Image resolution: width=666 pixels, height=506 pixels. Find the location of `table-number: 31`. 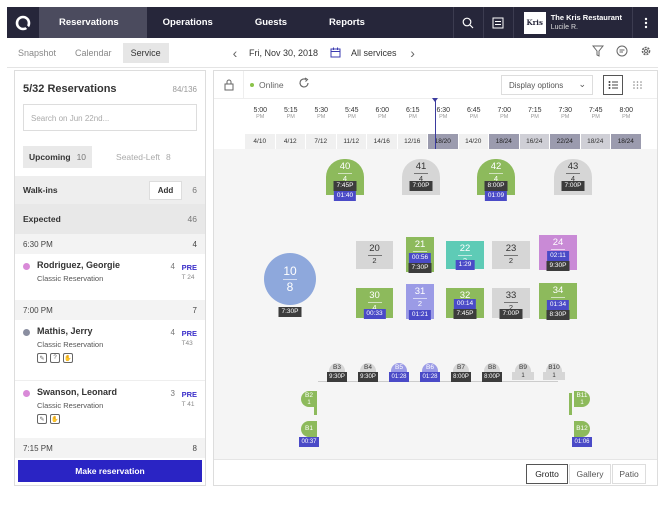

table-number: 31 is located at coordinates (420, 291).